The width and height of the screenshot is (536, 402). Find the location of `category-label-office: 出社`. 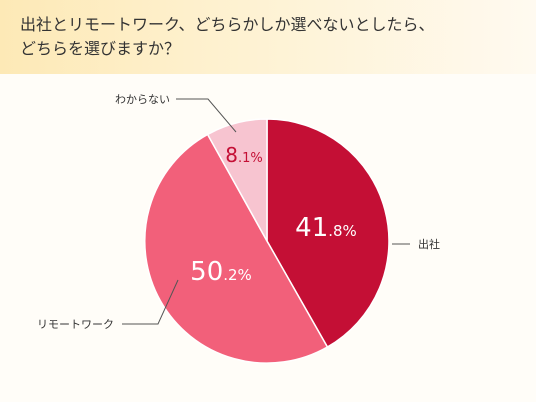

category-label-office: 出社 is located at coordinates (429, 244).